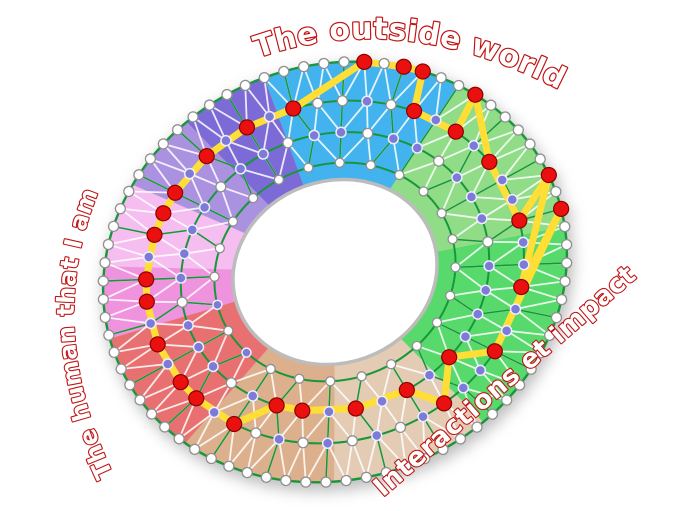  Describe the element at coordinates (199, 371) in the screenshot. I see `sector-red` at that location.